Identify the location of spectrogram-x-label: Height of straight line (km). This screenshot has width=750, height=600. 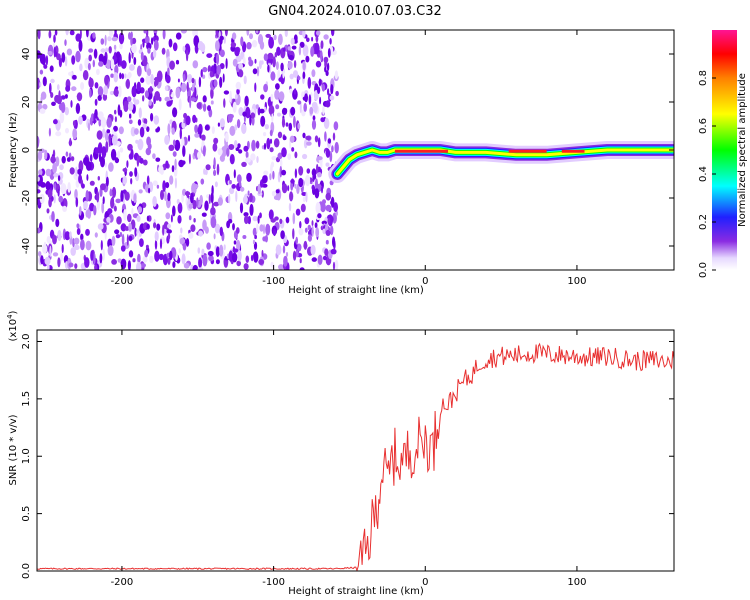
(356, 290).